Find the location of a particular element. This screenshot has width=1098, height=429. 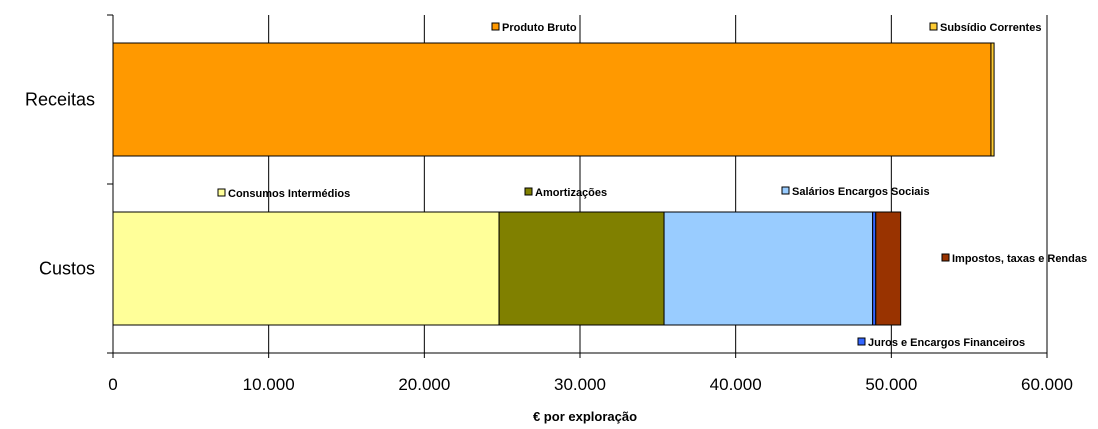

legend-item: Subsídio Correntes is located at coordinates (985, 28).